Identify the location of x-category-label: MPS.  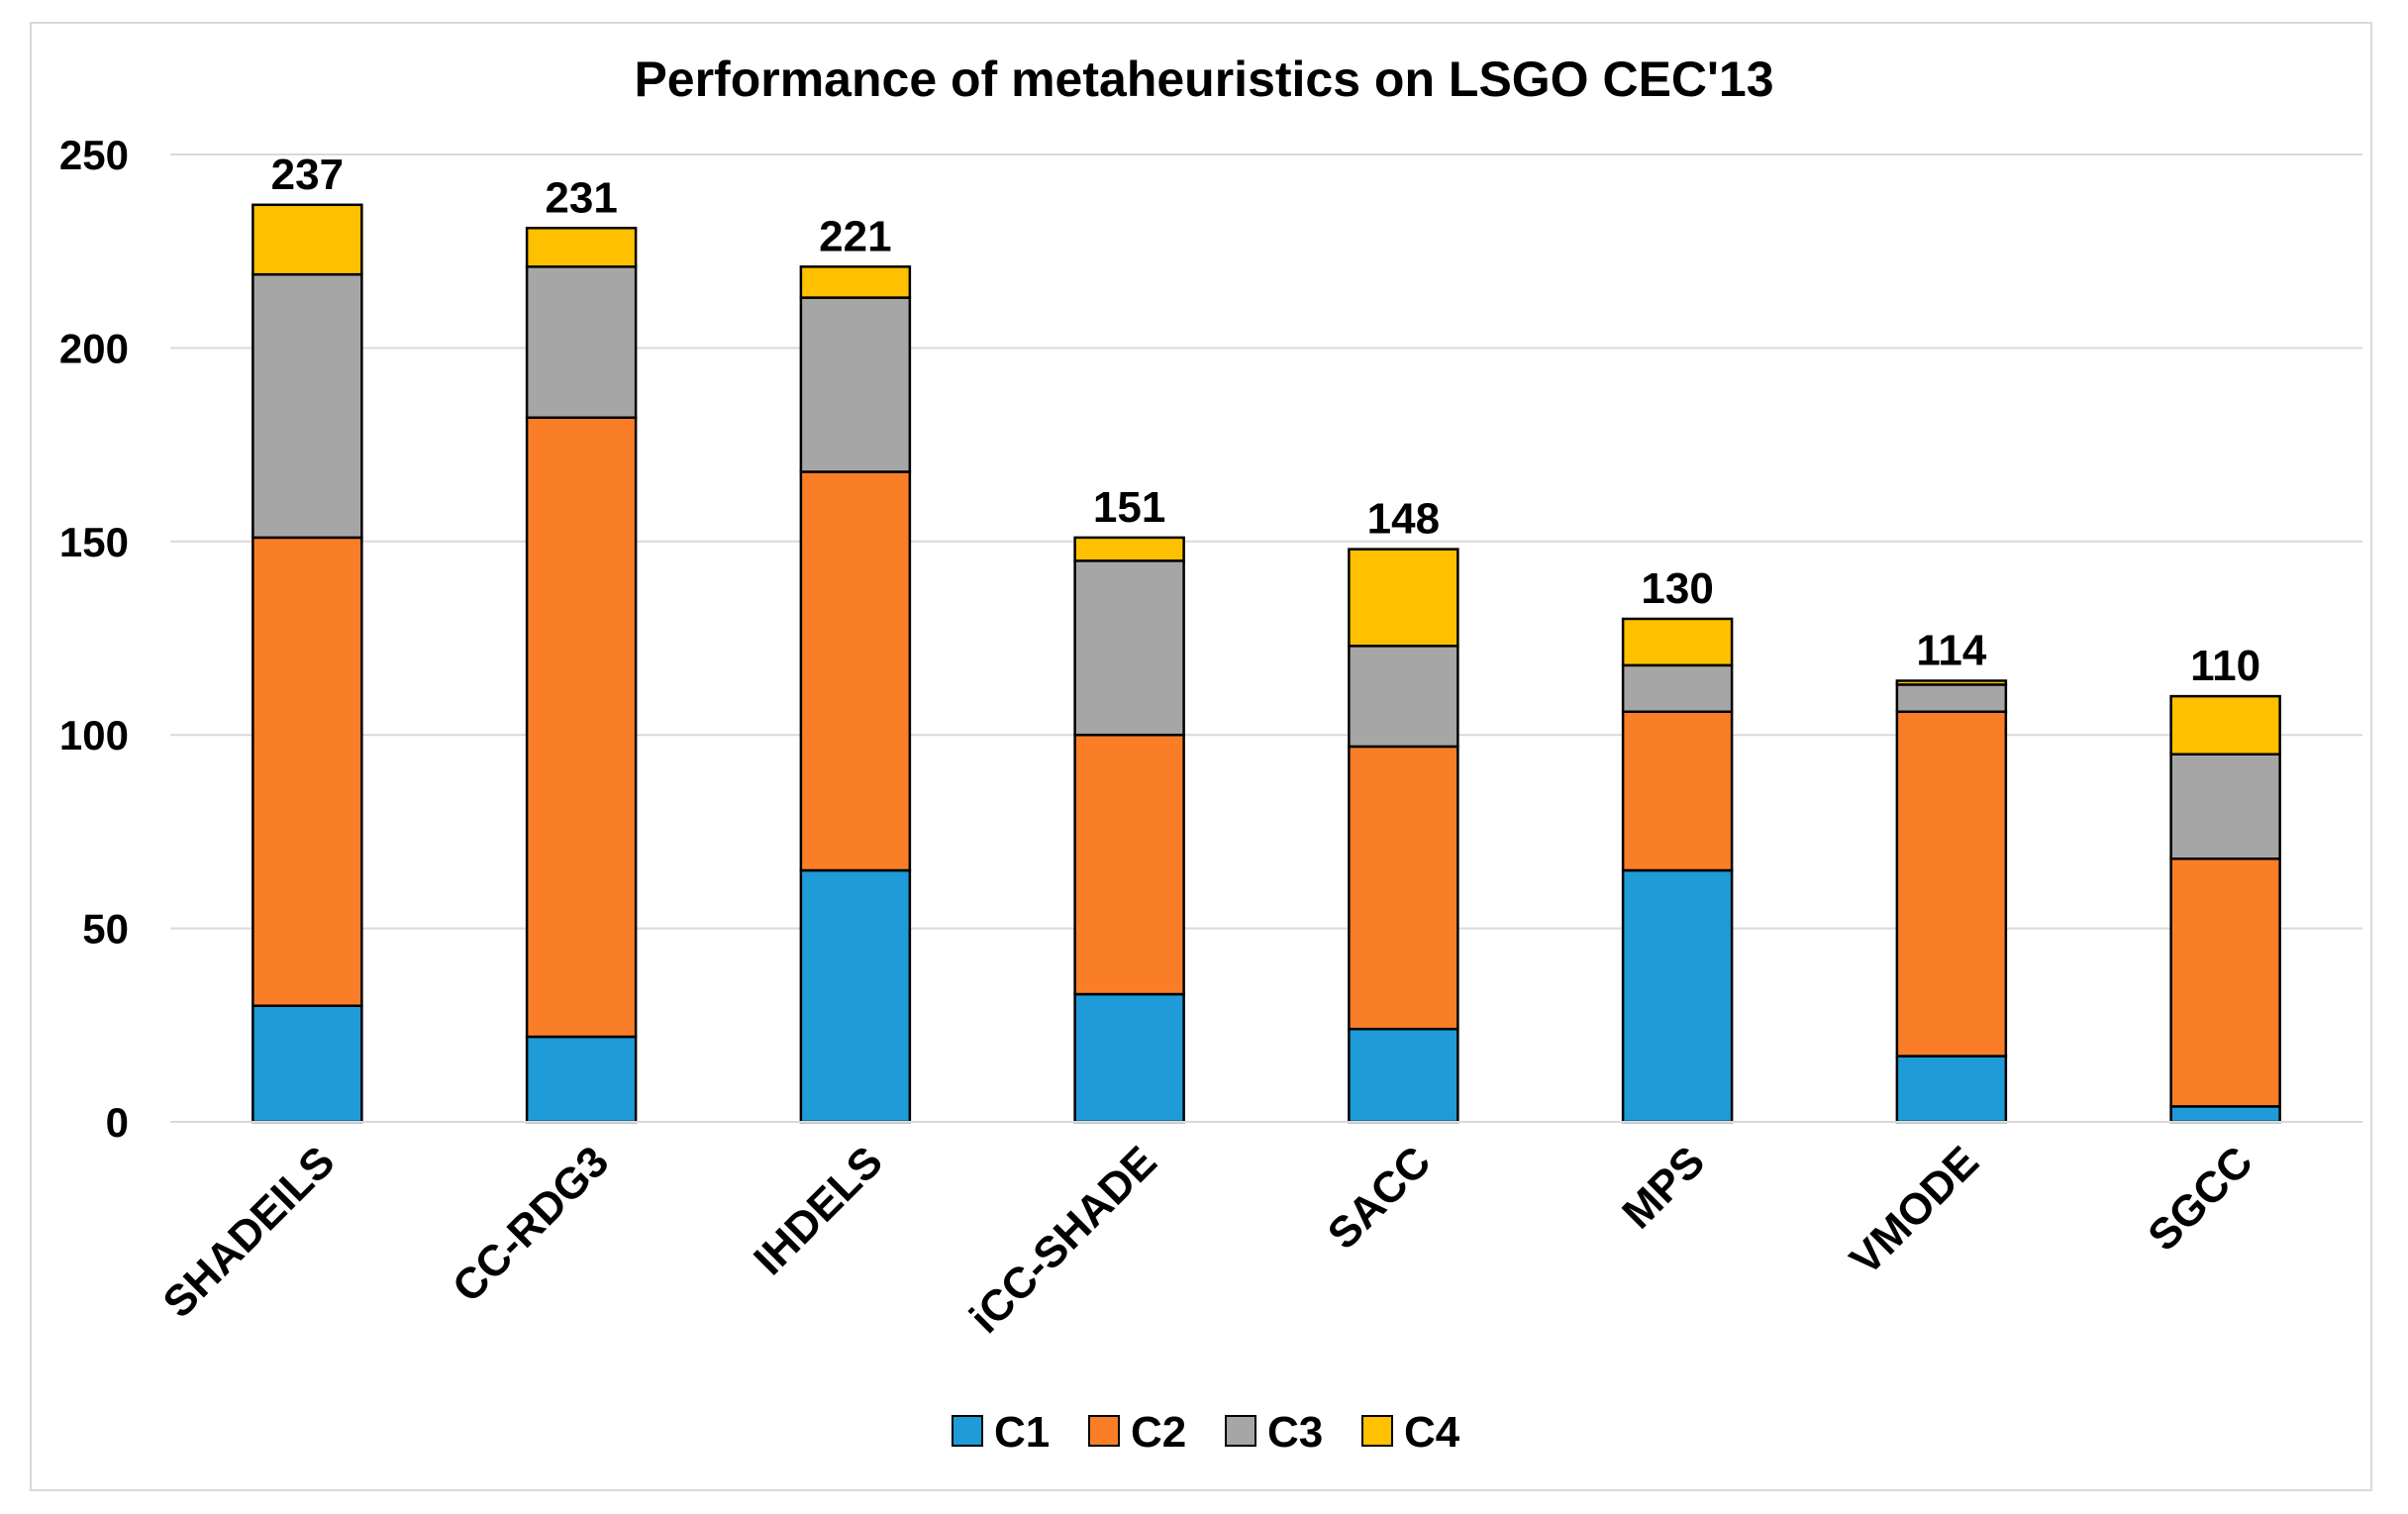
(1663, 1187).